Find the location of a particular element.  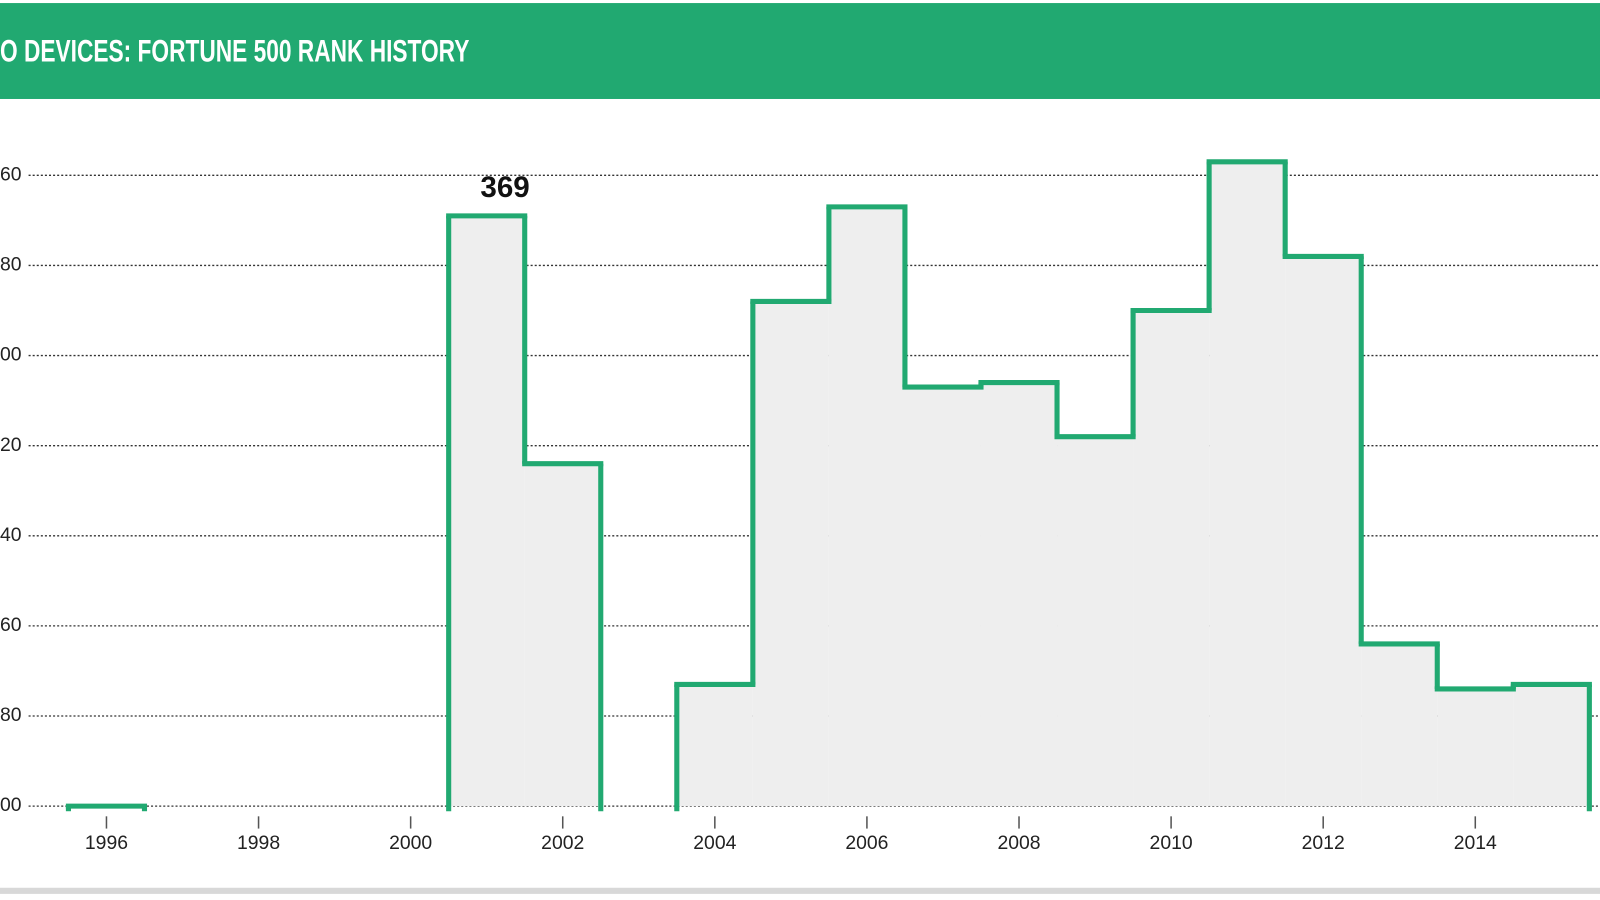

bottom-border is located at coordinates (800, 890).